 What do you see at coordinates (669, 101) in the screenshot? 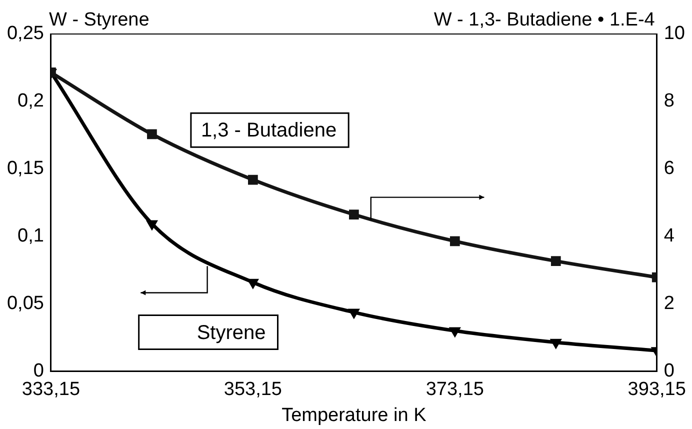
I see `y2-tick-label: 8` at bounding box center [669, 101].